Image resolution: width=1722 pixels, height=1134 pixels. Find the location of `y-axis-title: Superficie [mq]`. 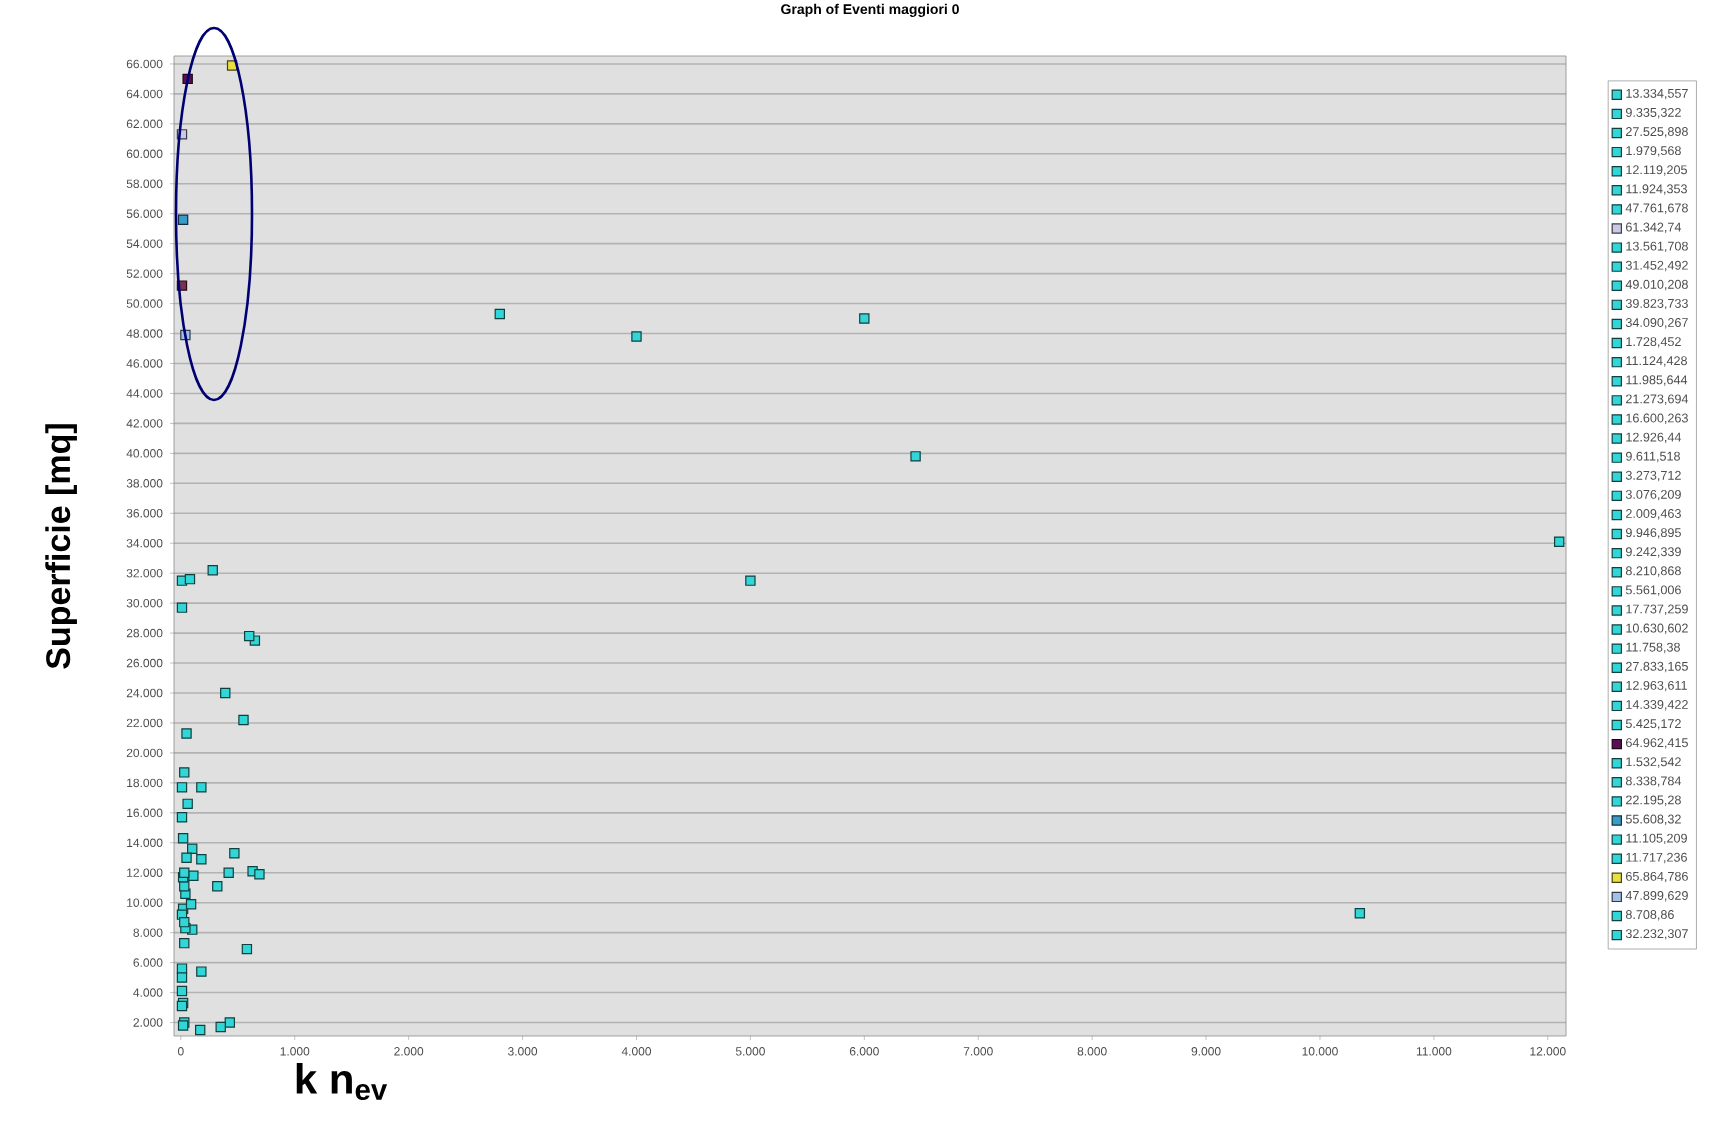

y-axis-title: Superficie [mq] is located at coordinates (61, 546).